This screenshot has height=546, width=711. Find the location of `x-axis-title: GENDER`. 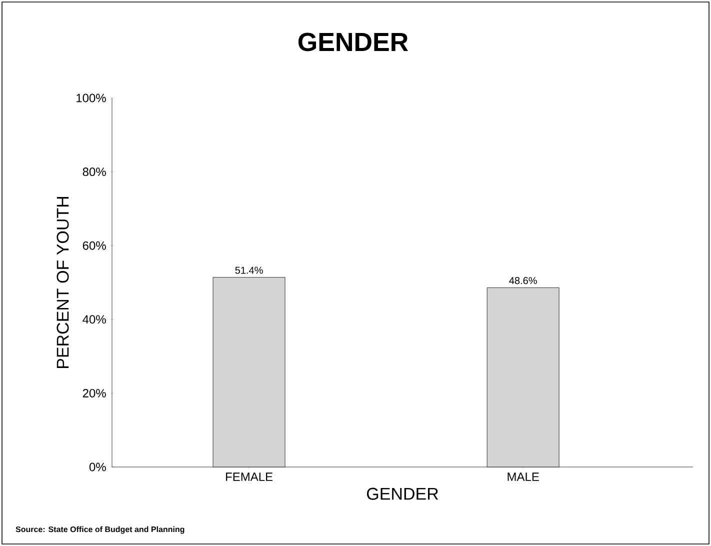

x-axis-title: GENDER is located at coordinates (402, 494).